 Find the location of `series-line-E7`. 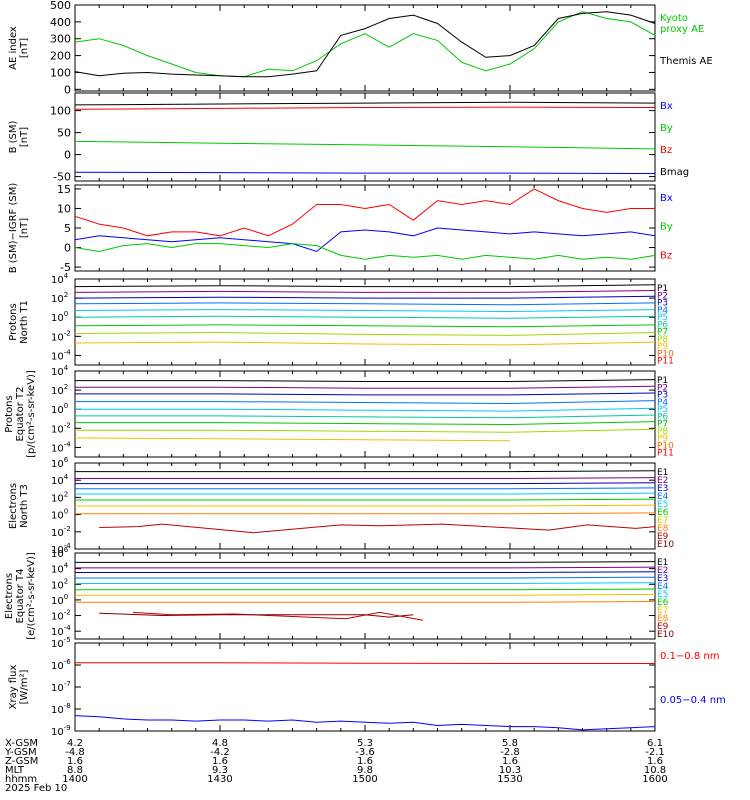

series-line-E7 is located at coordinates (365, 594).